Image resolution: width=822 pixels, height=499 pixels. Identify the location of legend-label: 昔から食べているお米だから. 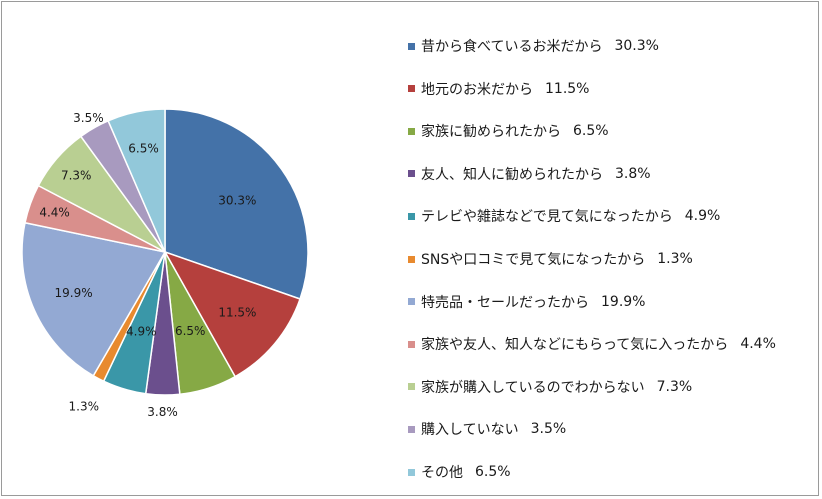
(512, 47).